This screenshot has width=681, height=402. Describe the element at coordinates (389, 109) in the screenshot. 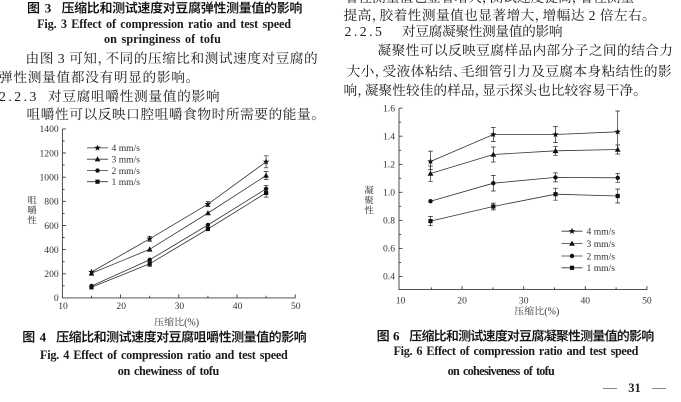

I see `svg-text: 1.6` at that location.